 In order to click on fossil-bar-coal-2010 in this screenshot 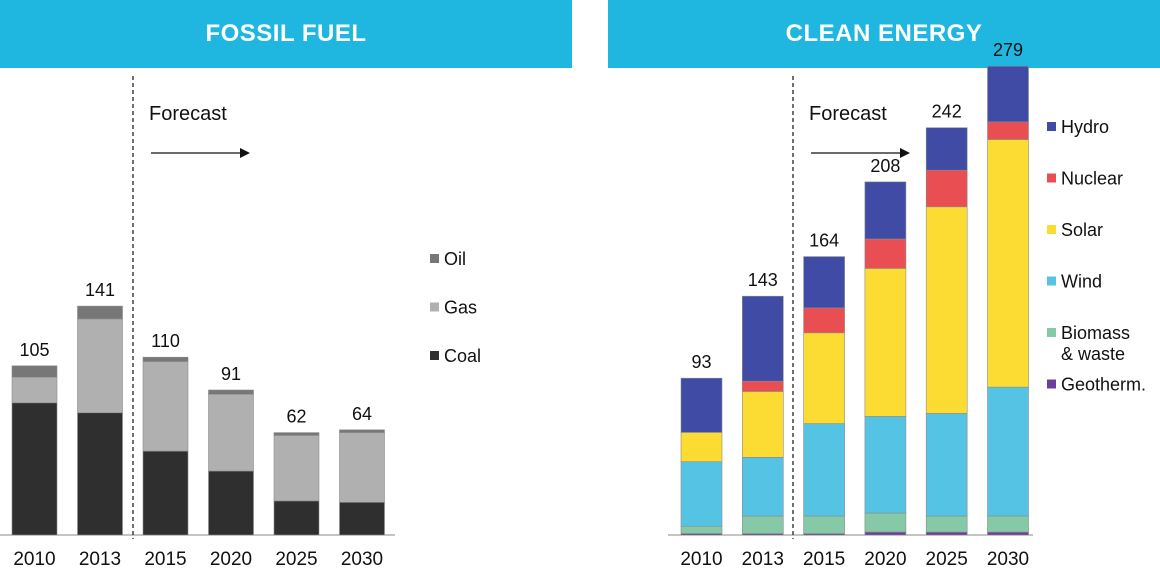, I will do `click(34, 469)`.